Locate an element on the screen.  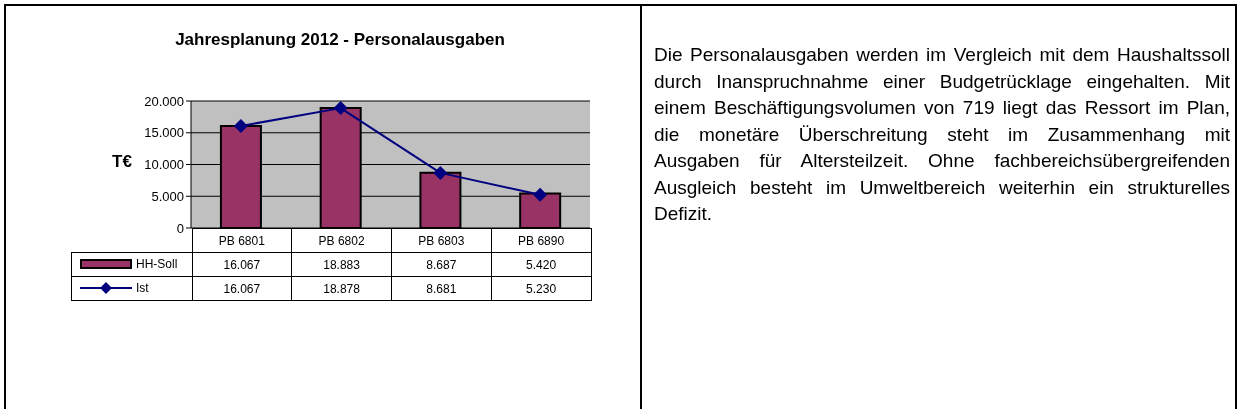
x-tick-label: PB 6803 is located at coordinates (441, 240).